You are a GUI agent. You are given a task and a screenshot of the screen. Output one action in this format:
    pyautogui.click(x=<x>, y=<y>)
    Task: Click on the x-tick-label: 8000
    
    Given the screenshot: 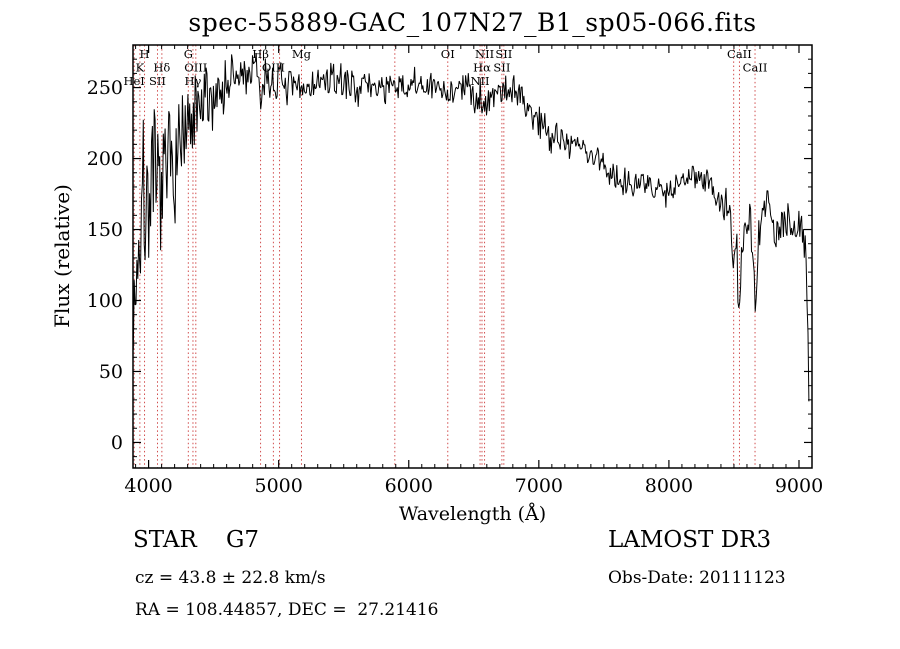 What is the action you would take?
    pyautogui.click(x=669, y=486)
    